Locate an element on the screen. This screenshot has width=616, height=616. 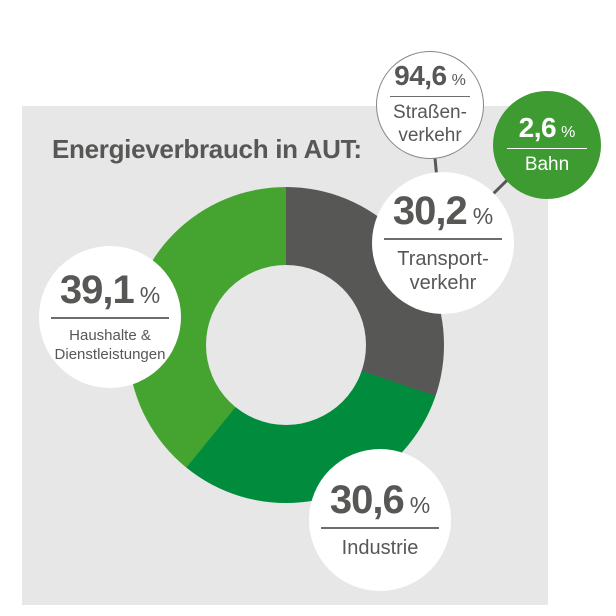
strassenverkehr-value: 94,6 is located at coordinates (420, 76).